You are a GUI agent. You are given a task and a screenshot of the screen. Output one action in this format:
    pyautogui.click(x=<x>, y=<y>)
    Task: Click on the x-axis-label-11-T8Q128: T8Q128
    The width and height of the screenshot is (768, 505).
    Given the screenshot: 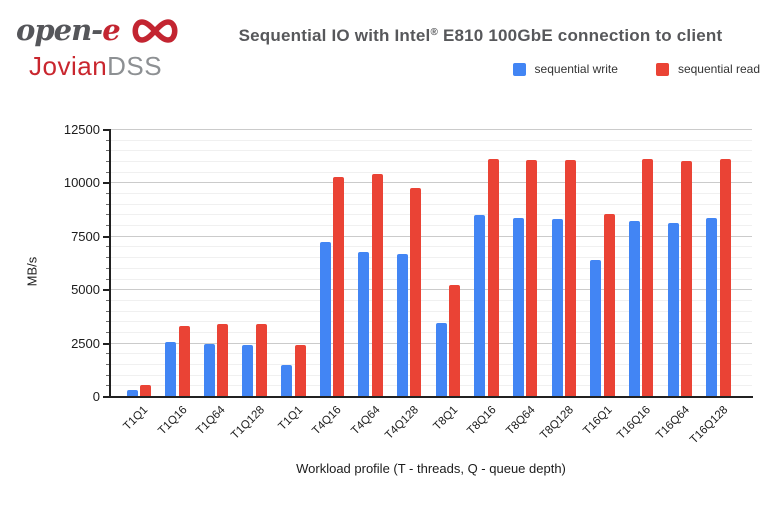 What is the action you would take?
    pyautogui.click(x=556, y=423)
    